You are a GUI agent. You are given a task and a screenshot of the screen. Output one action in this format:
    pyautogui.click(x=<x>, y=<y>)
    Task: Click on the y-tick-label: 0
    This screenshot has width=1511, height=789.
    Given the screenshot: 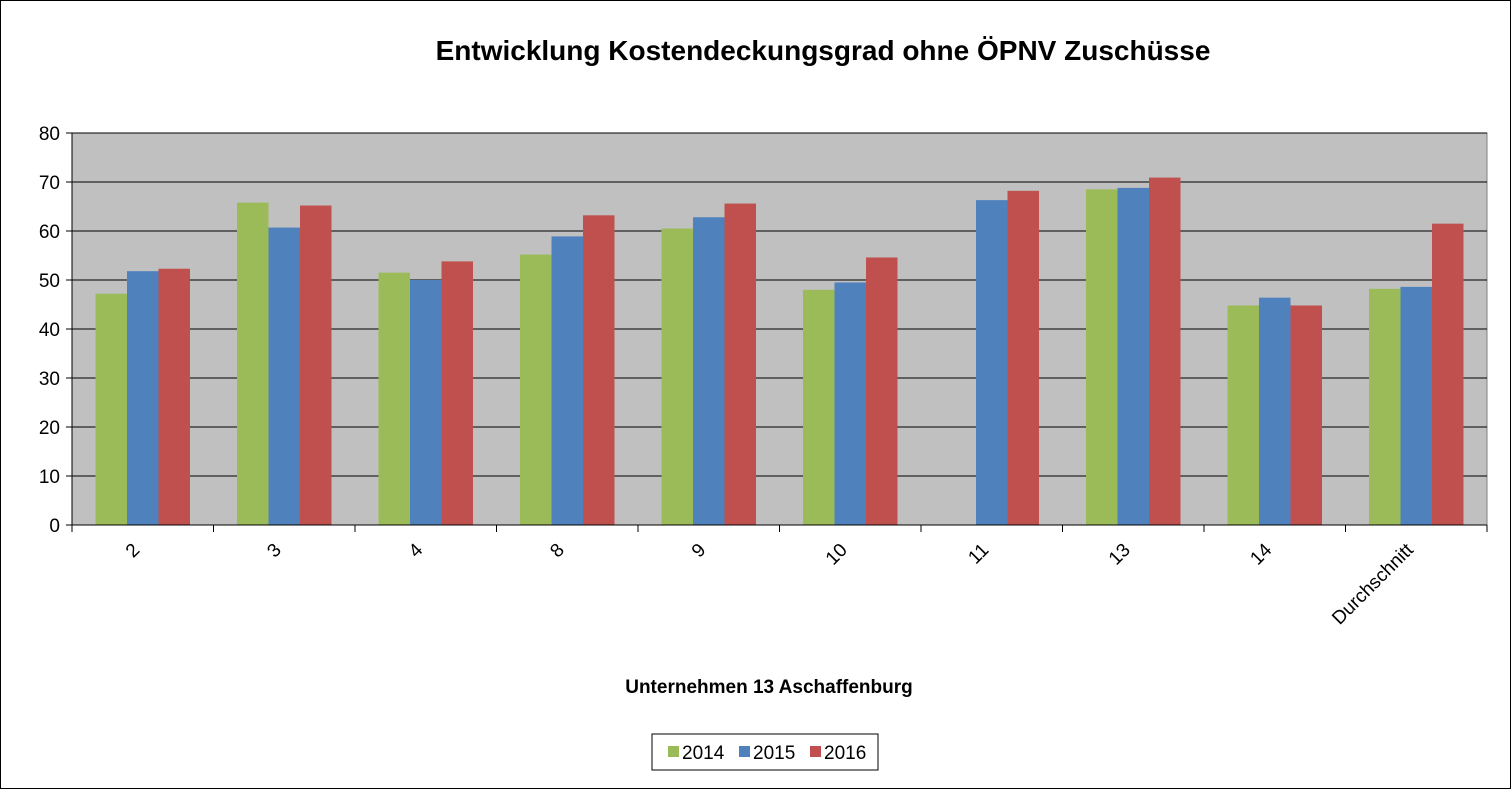 What is the action you would take?
    pyautogui.click(x=54, y=526)
    